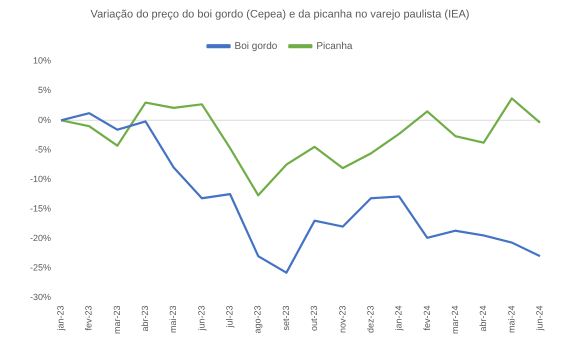  I want to click on x-tick-label: jul-23, so click(229, 317).